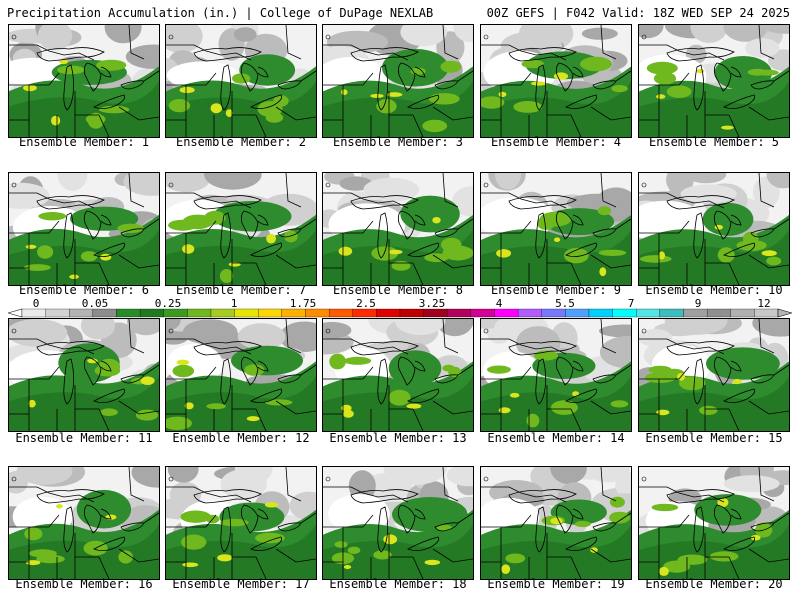  I want to click on ensemble-member-caption: Ensemble Member: 13, so click(398, 438).